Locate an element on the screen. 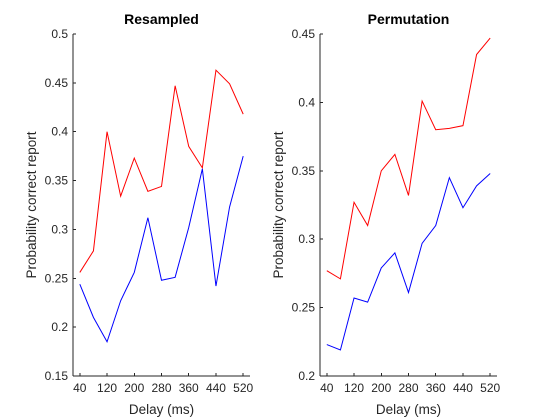  y-tick-label: 0.5 is located at coordinates (59, 34).